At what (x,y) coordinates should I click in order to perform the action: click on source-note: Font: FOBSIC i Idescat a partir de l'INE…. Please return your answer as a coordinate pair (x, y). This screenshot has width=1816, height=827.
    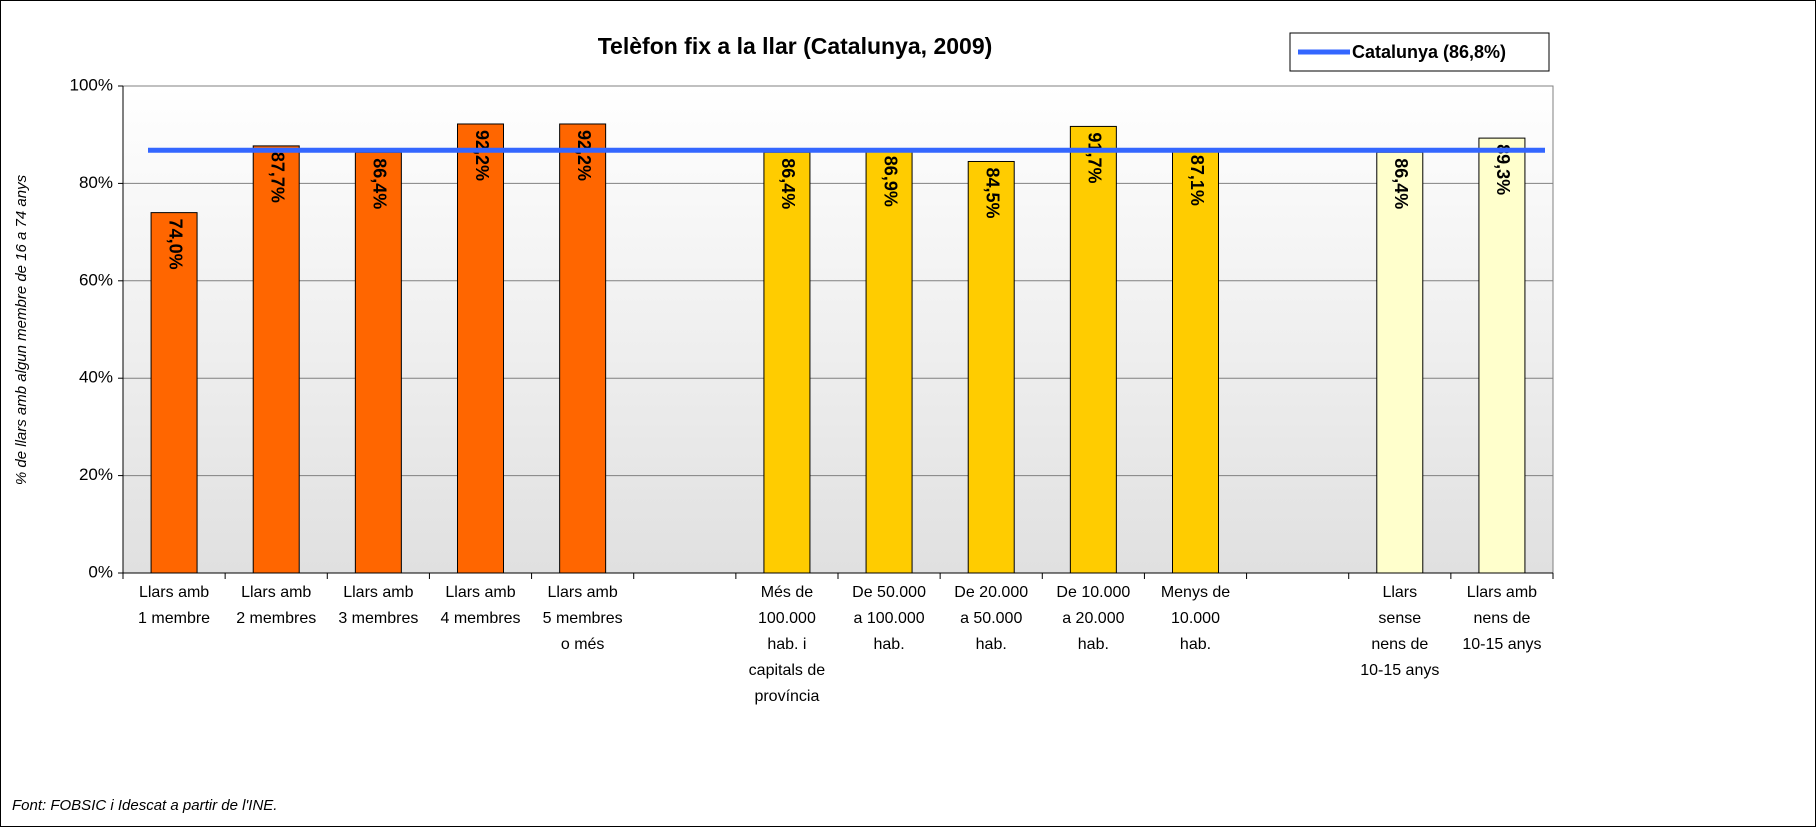
    Looking at the image, I should click on (144, 805).